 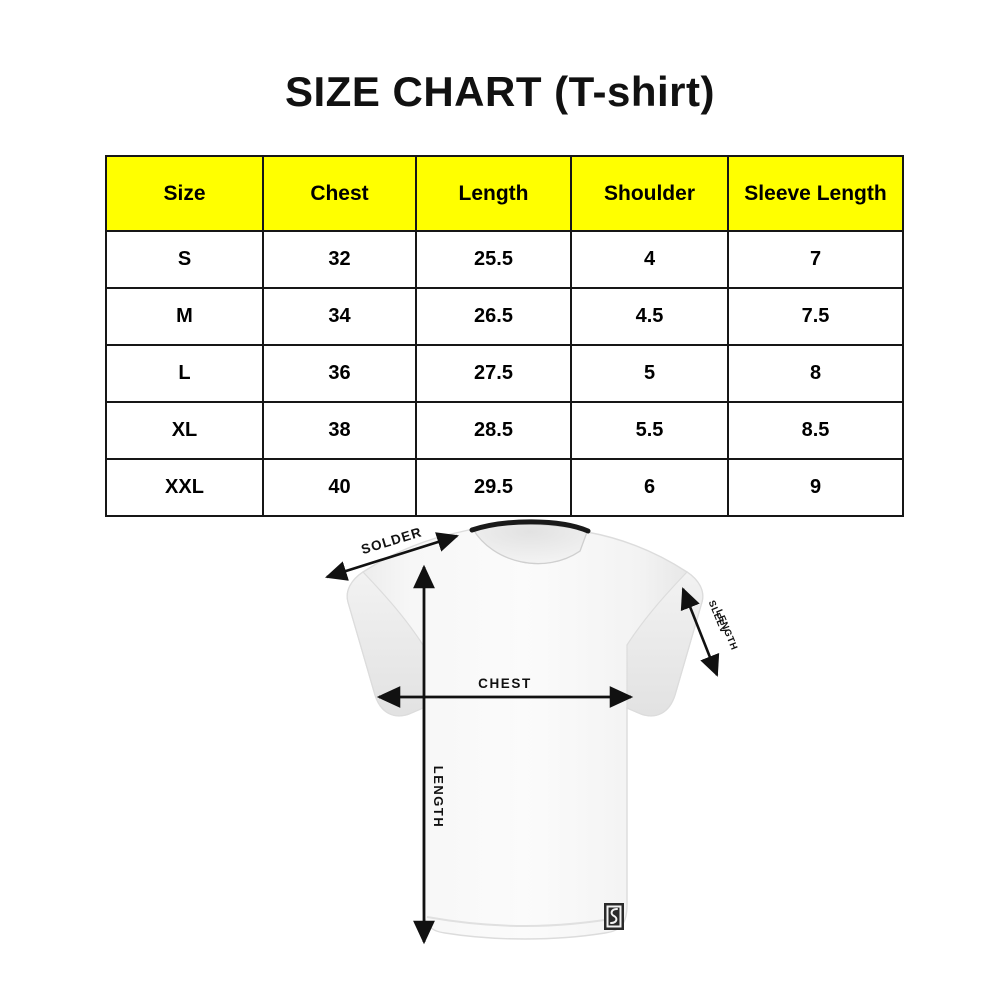 I want to click on cell-chest: 40, so click(x=339, y=487).